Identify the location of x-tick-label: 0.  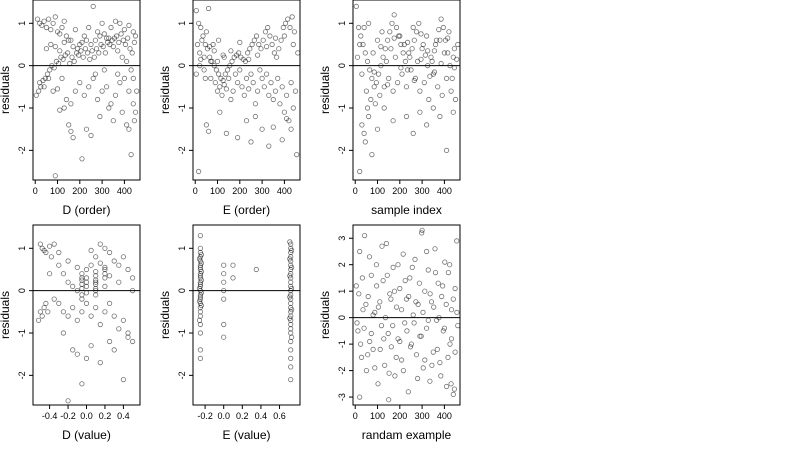
(355, 416).